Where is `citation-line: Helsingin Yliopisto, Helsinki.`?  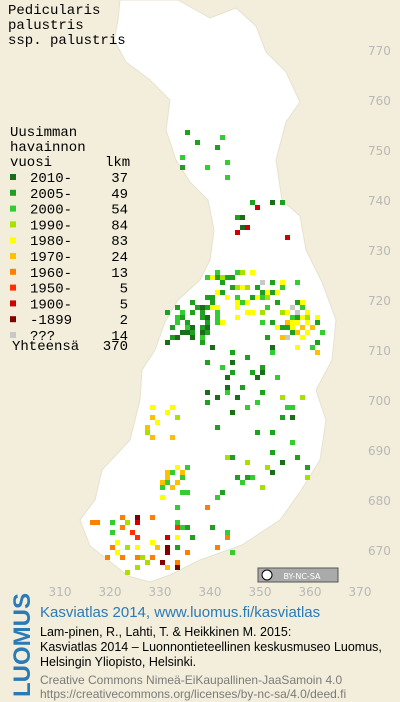 citation-line: Helsingin Yliopisto, Helsinki. is located at coordinates (118, 662).